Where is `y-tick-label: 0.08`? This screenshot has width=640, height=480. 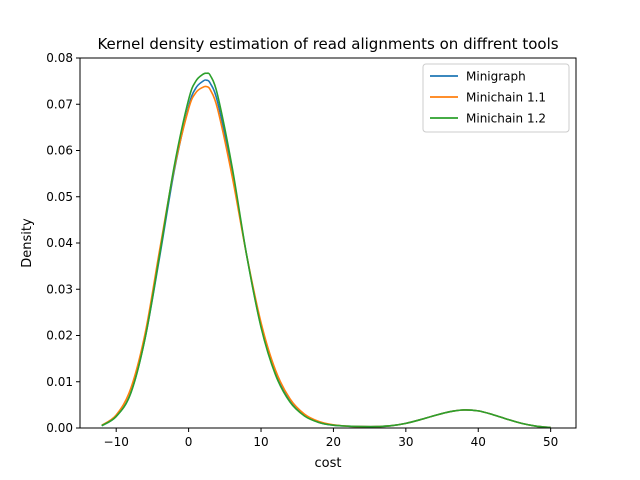 y-tick-label: 0.08 is located at coordinates (59, 58).